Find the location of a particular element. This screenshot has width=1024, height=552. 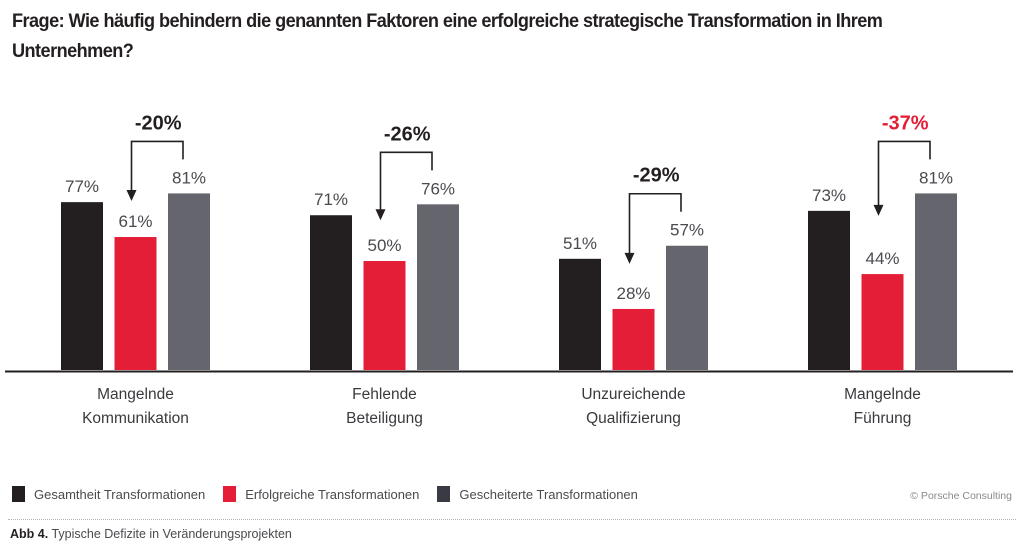

difference-annotation: -29% is located at coordinates (656, 176).